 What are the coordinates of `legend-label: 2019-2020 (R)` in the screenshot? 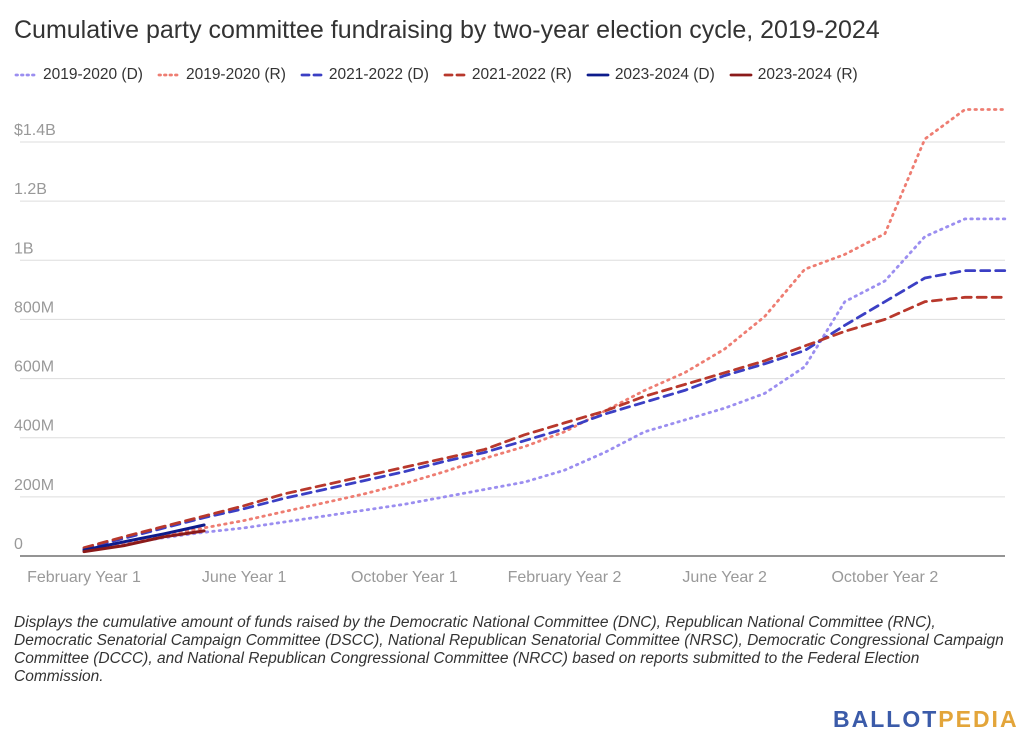 It's located at (235, 74).